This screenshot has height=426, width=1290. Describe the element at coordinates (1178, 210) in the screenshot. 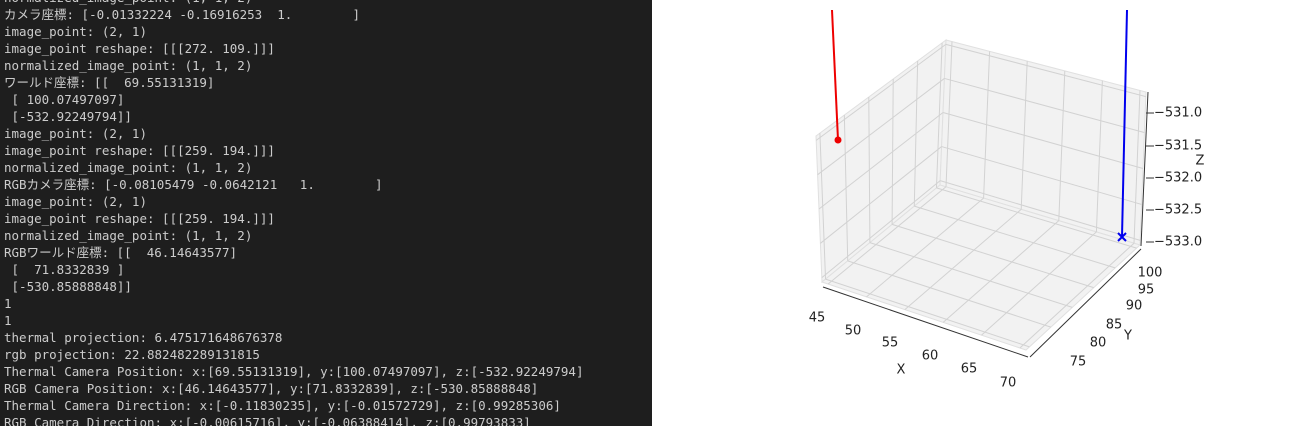

I see `z-tick-label: −532.5` at that location.